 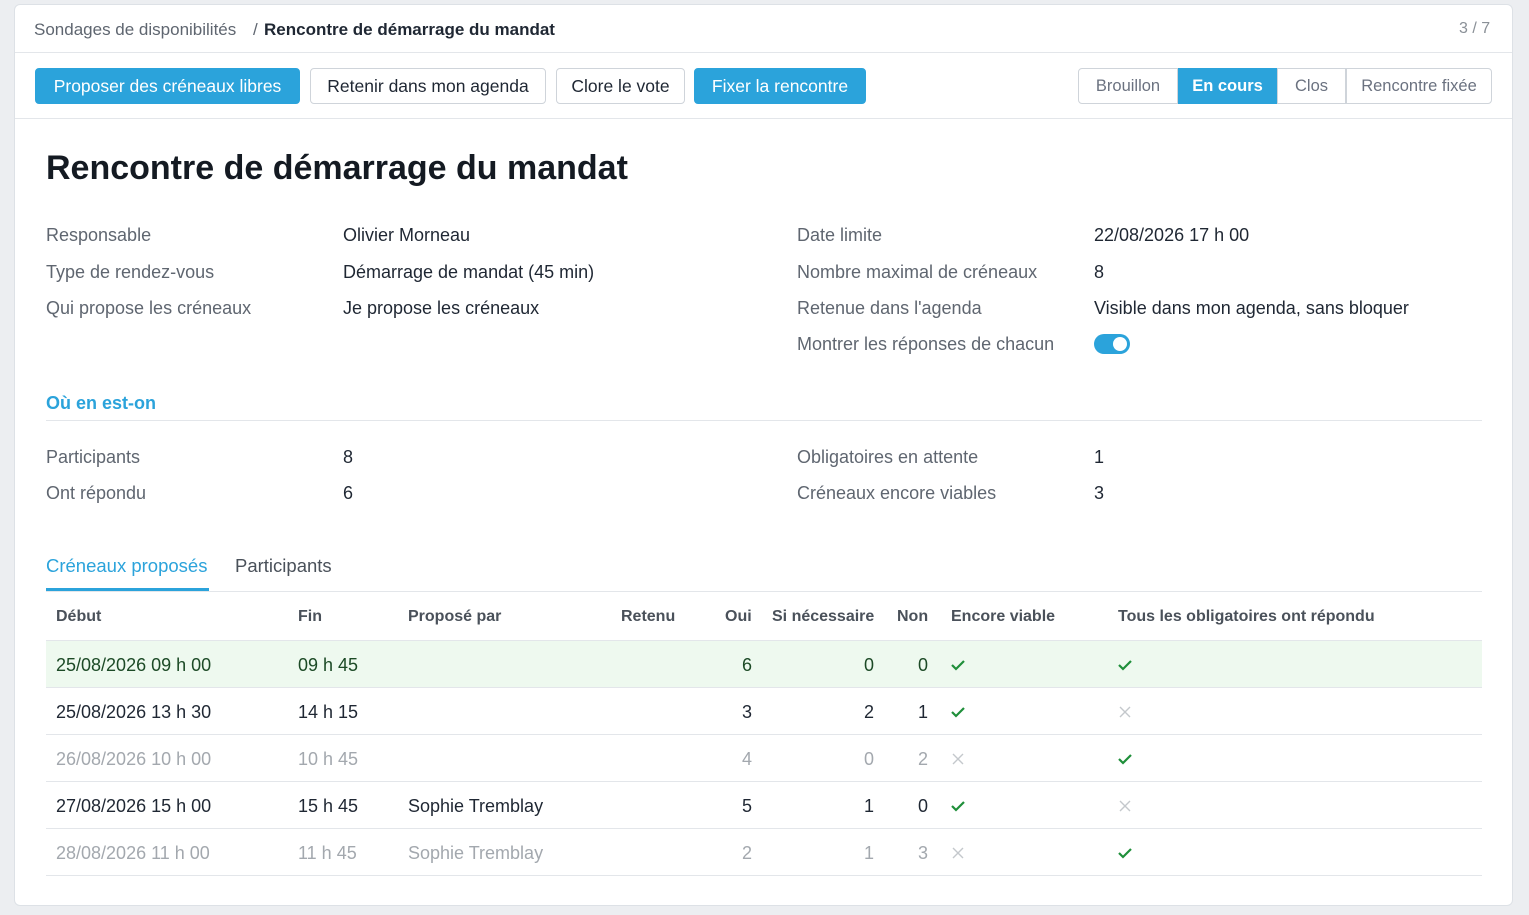 I want to click on cell: 6, so click(x=747, y=665).